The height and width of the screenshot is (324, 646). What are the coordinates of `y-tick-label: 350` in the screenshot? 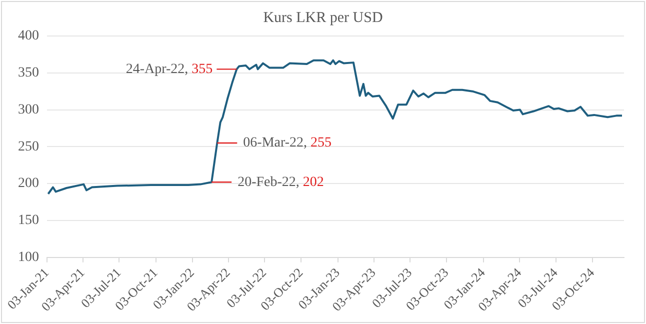 It's located at (28, 73).